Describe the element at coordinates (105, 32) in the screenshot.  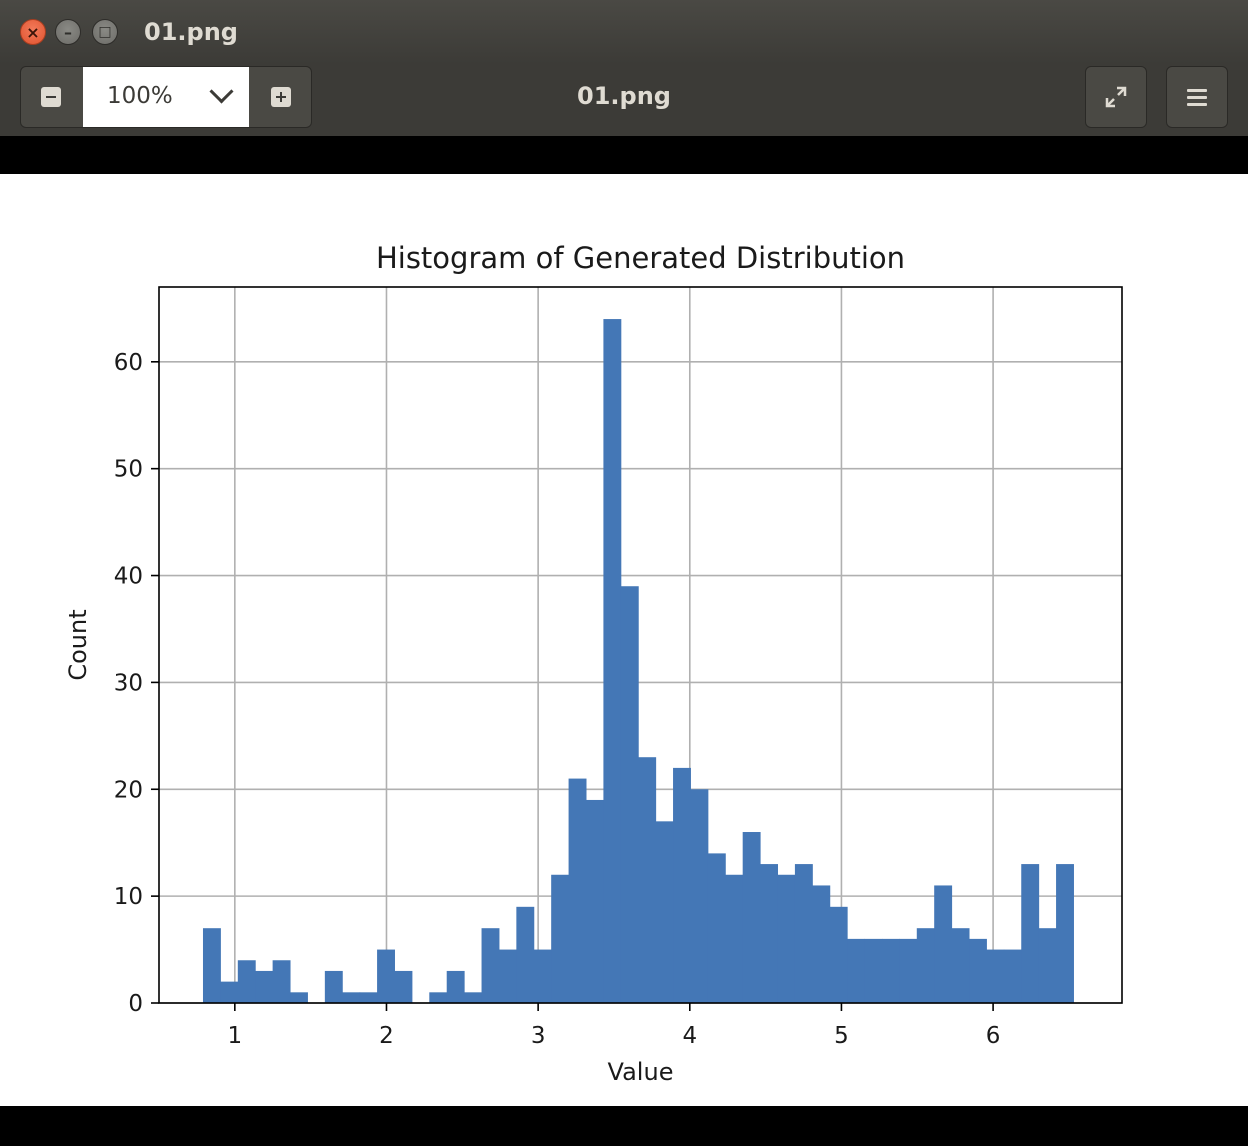
I see `maximize-icon: □` at that location.